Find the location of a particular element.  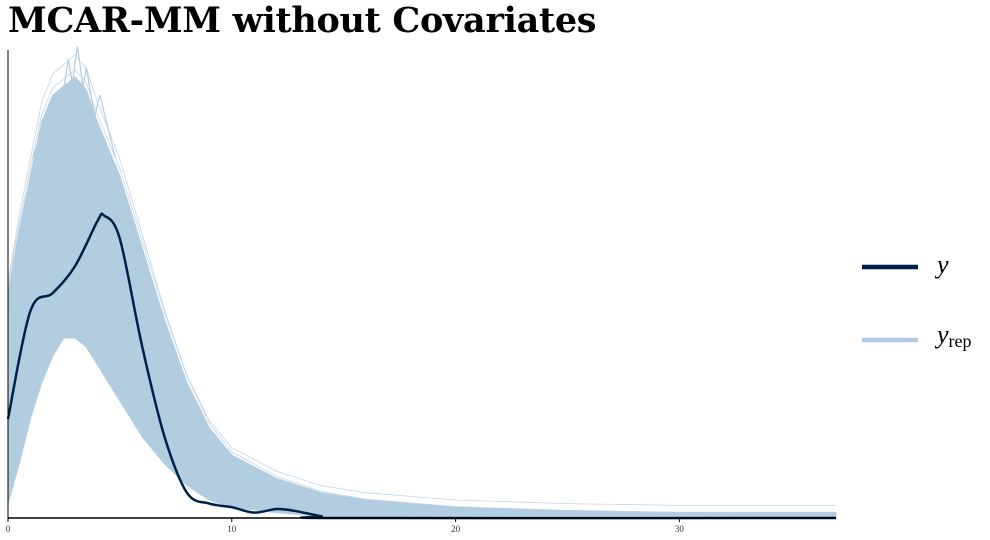

x-axis-ticks: 0 10 20 30 is located at coordinates (345, 526).